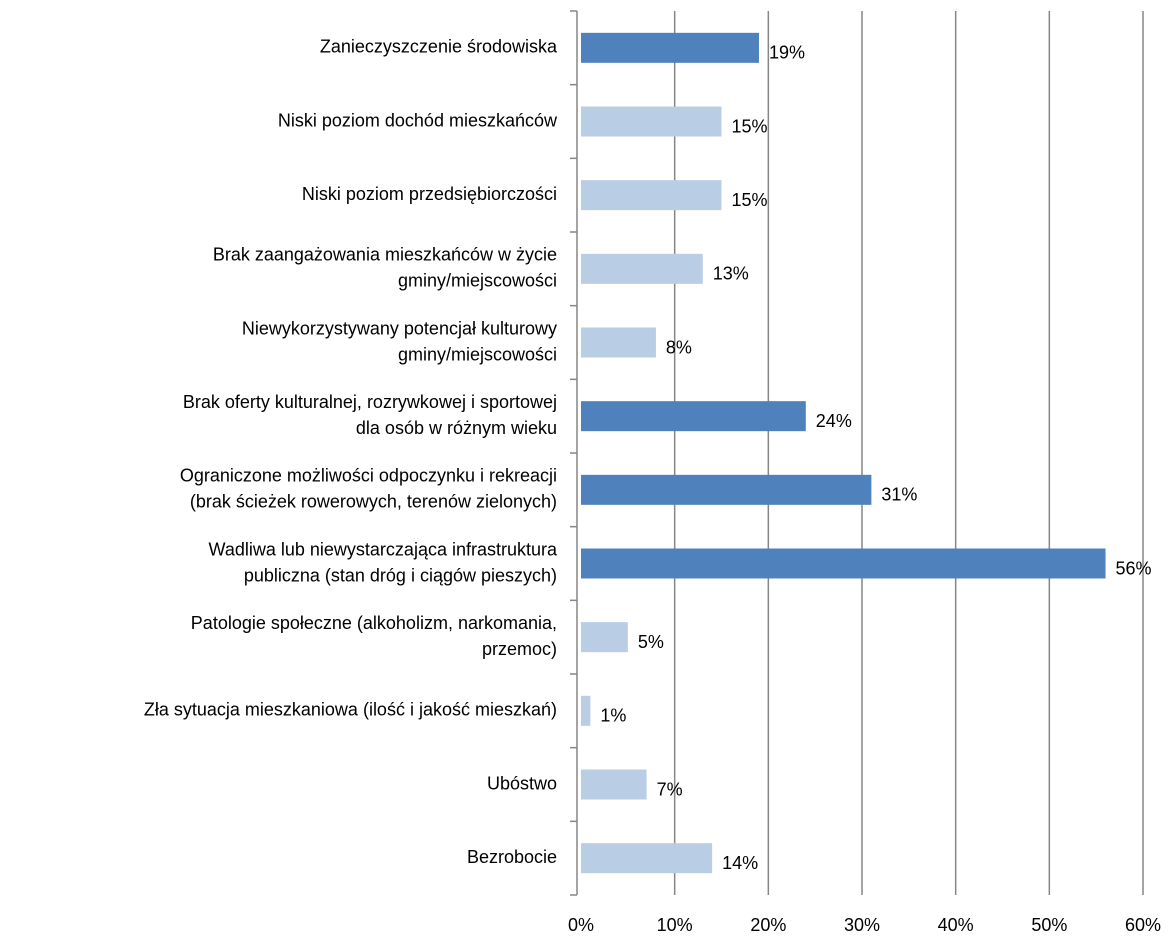 This screenshot has width=1168, height=947. What do you see at coordinates (1049, 925) in the screenshot?
I see `x-tick-label: 50%` at bounding box center [1049, 925].